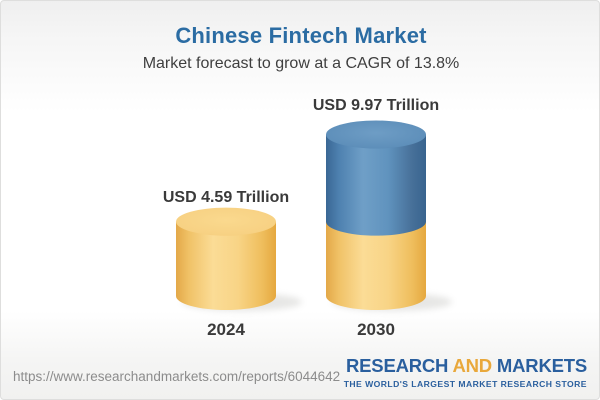 This screenshot has height=400, width=600. I want to click on category-label-2024: 2024, so click(226, 329).